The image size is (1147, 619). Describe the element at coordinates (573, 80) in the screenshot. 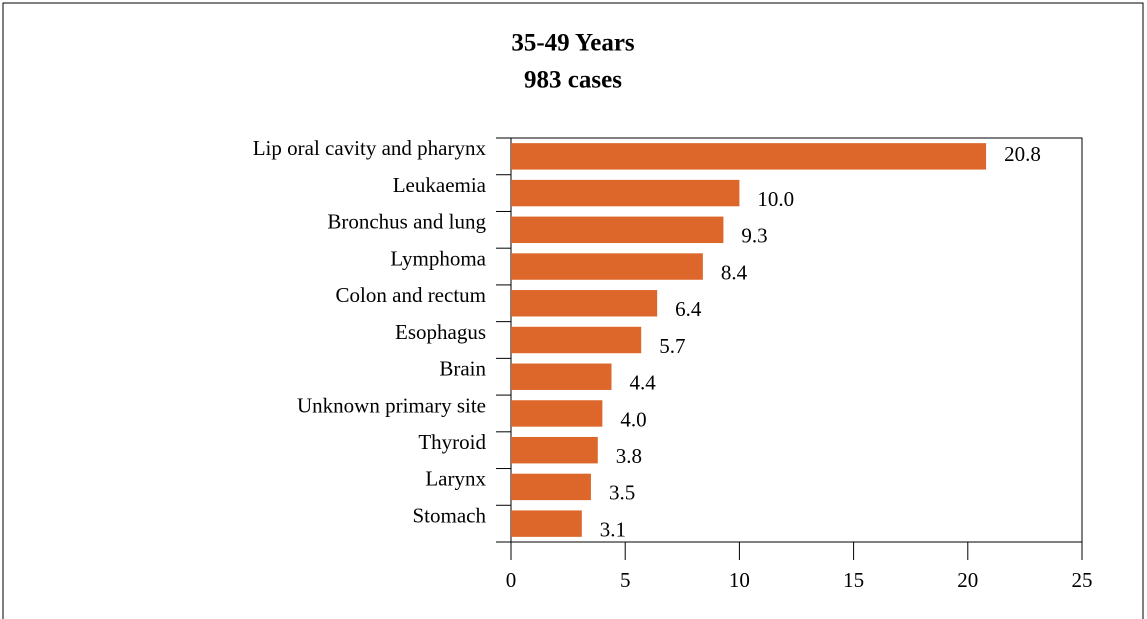

I see `chart-subtitle: 983 cases` at that location.